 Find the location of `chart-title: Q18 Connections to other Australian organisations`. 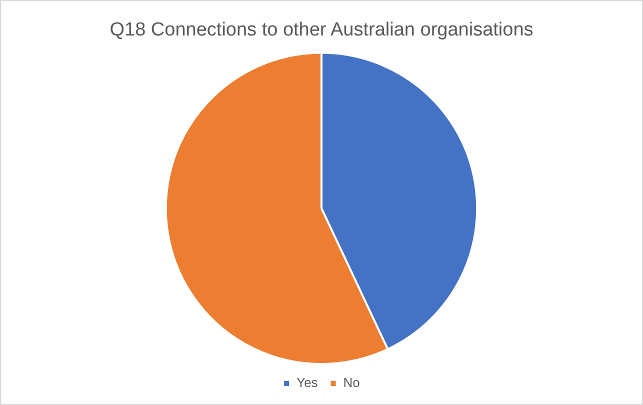

chart-title: Q18 Connections to other Australian organisations is located at coordinates (322, 30).